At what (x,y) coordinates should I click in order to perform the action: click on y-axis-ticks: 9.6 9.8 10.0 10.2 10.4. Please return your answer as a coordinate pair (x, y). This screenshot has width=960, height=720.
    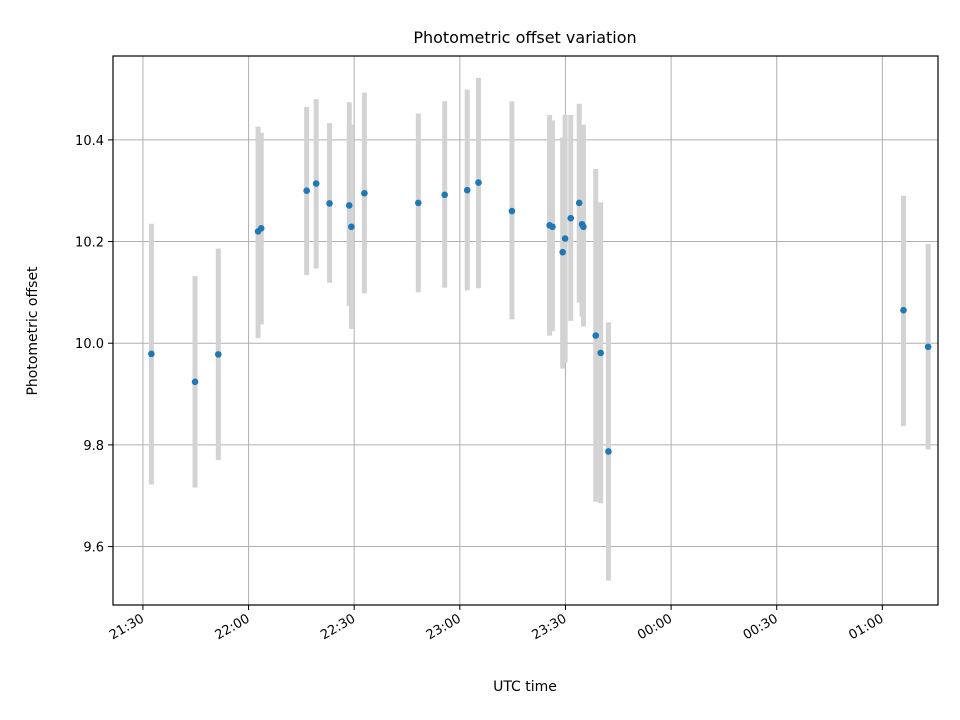
    Looking at the image, I should click on (94, 345).